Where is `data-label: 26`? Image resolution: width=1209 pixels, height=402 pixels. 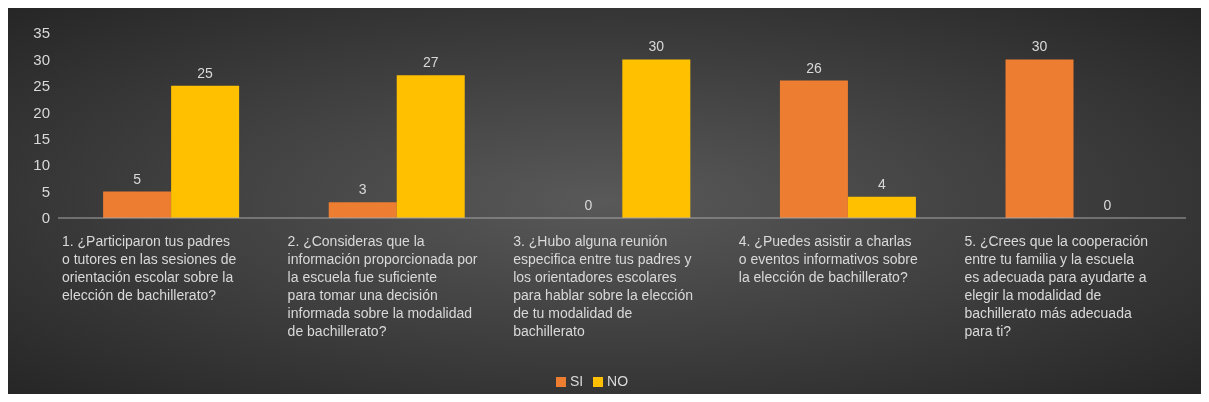 data-label: 26 is located at coordinates (814, 67).